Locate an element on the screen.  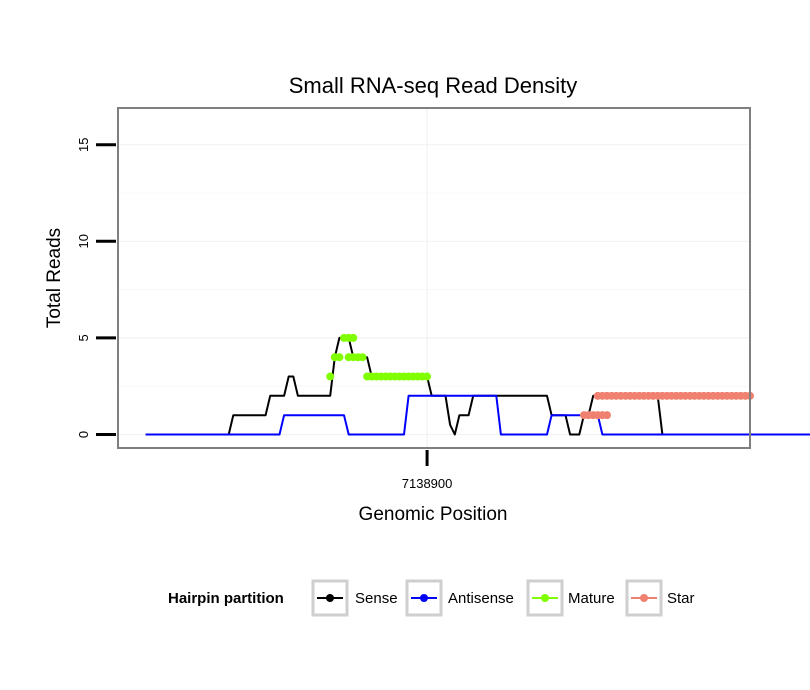
chart-title: Small RNA-seq Read Density is located at coordinates (433, 85).